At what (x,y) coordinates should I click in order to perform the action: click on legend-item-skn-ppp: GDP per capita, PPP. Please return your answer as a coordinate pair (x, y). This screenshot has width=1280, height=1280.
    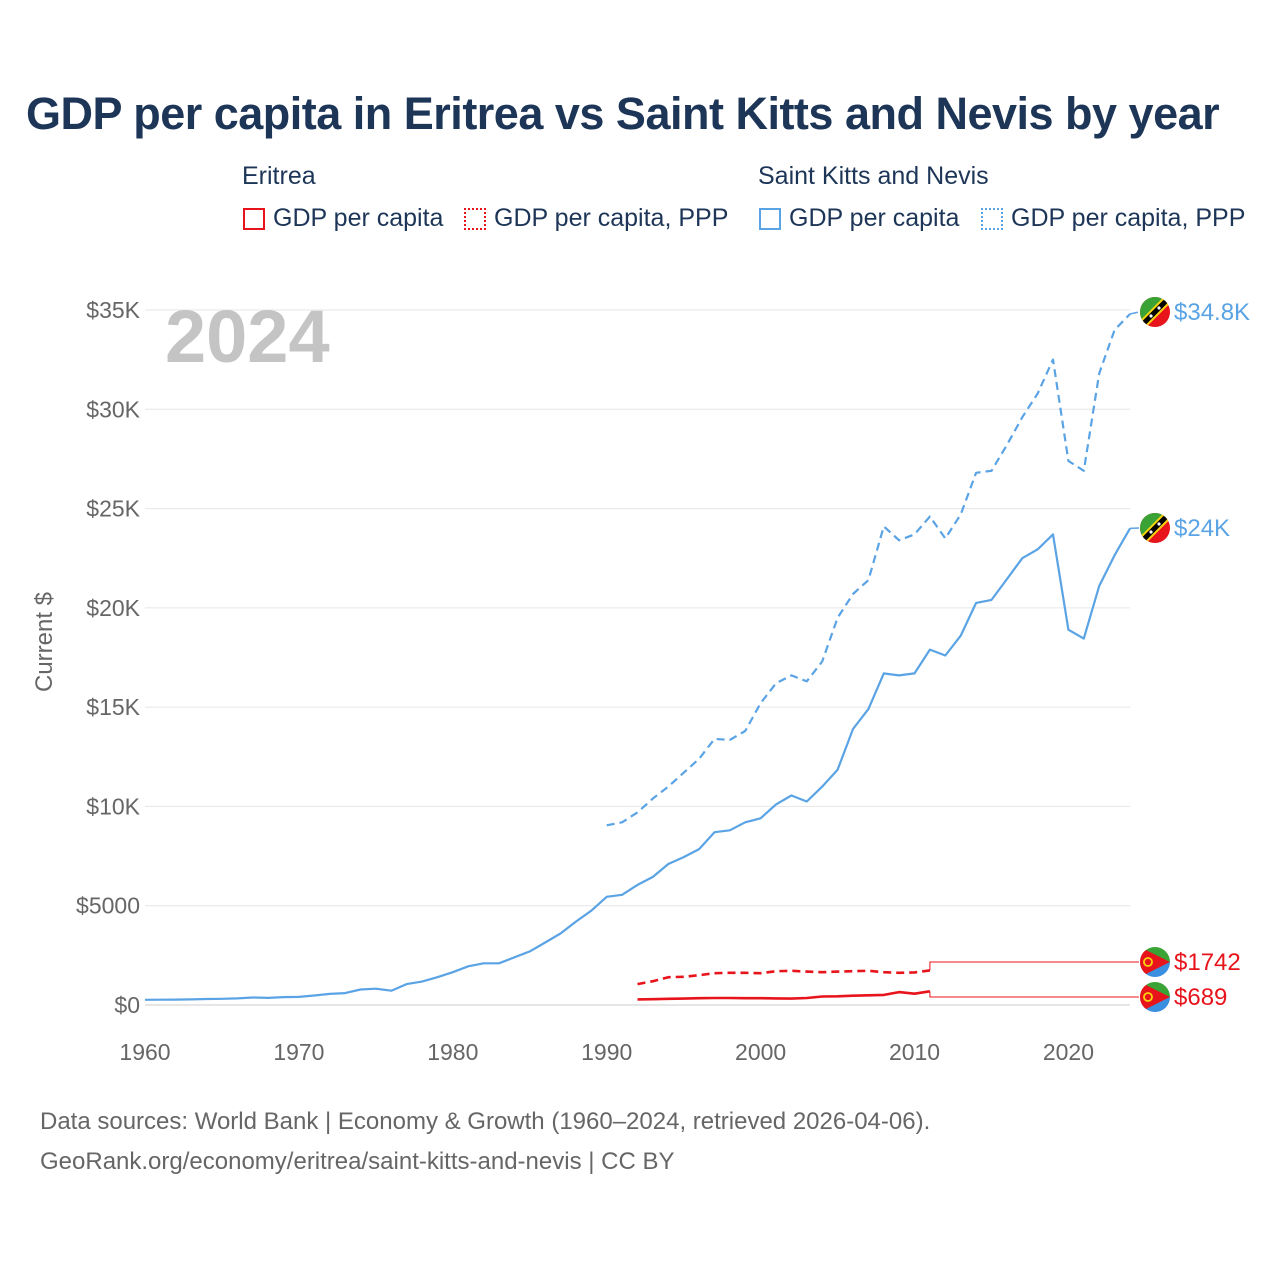
    Looking at the image, I should click on (1113, 218).